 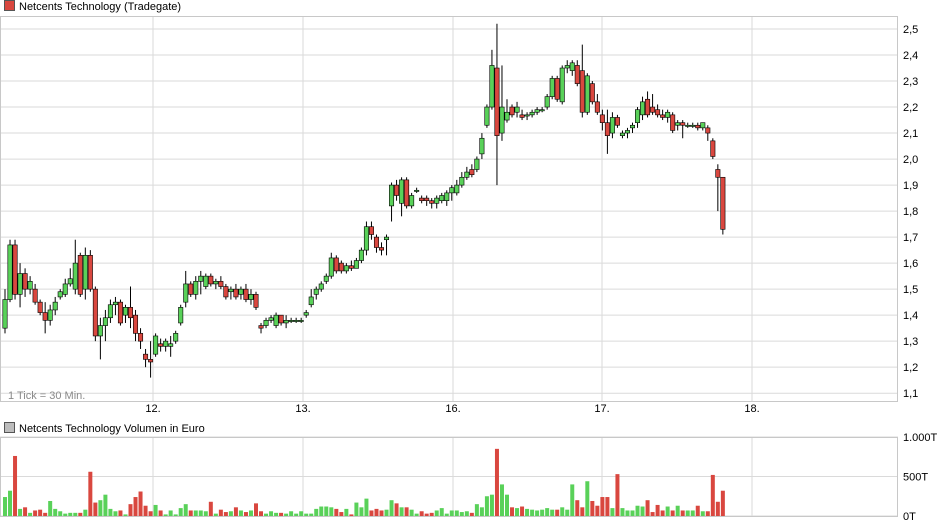 What do you see at coordinates (92, 7) in the screenshot?
I see `price-chart-legend: Netcents Technology (Tradegate)` at bounding box center [92, 7].